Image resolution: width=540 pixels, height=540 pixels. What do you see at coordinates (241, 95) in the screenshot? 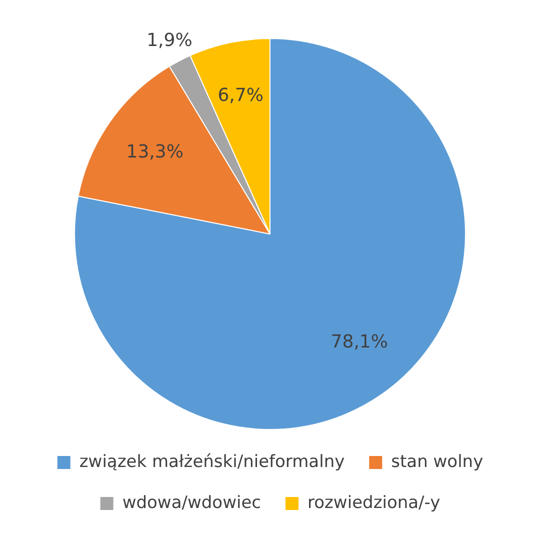
I see `data-label: 6,7%` at bounding box center [241, 95].